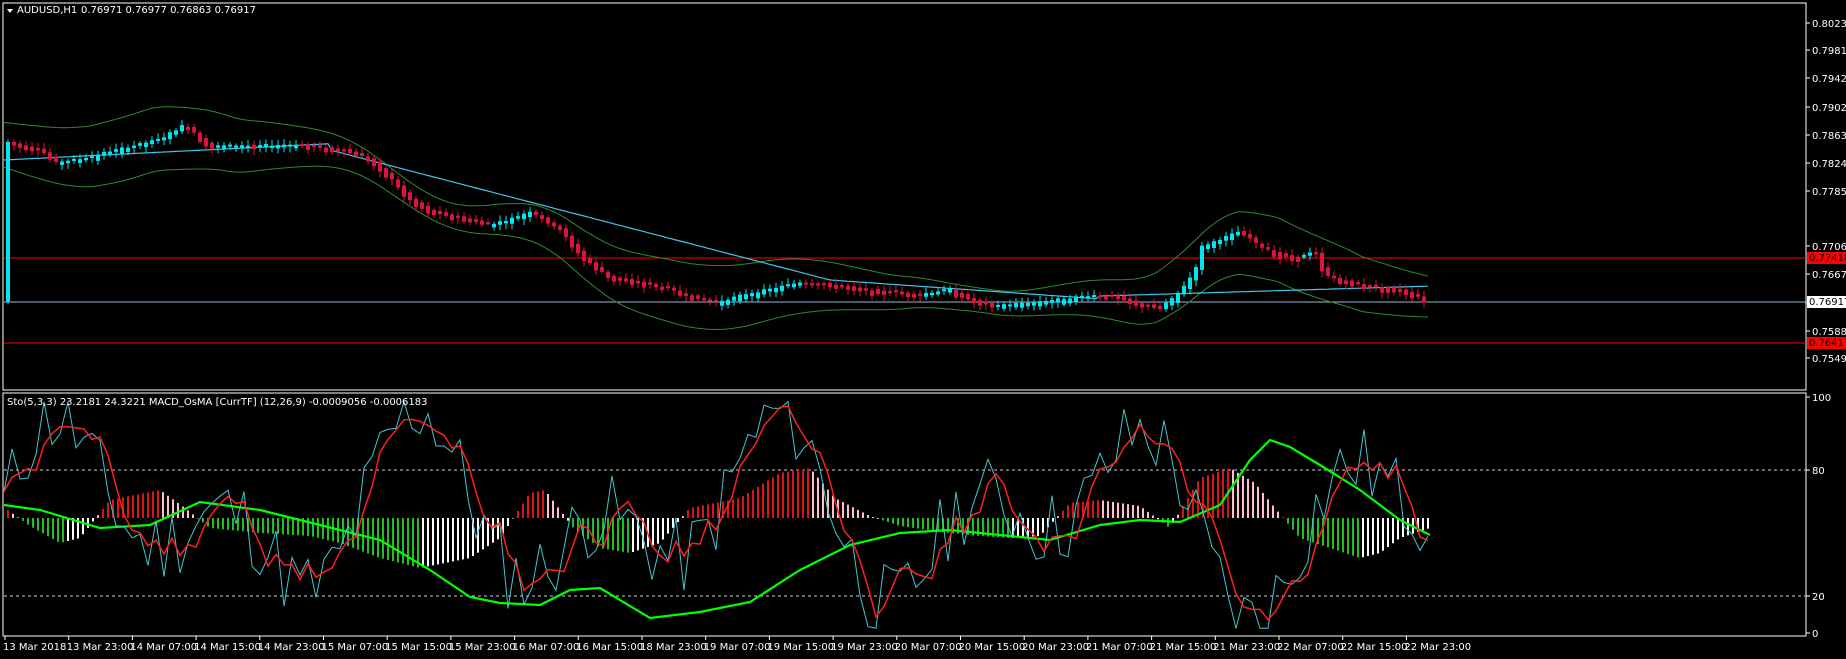 The width and height of the screenshot is (1846, 659). What do you see at coordinates (1818, 471) in the screenshot?
I see `osc-label: 80` at bounding box center [1818, 471].